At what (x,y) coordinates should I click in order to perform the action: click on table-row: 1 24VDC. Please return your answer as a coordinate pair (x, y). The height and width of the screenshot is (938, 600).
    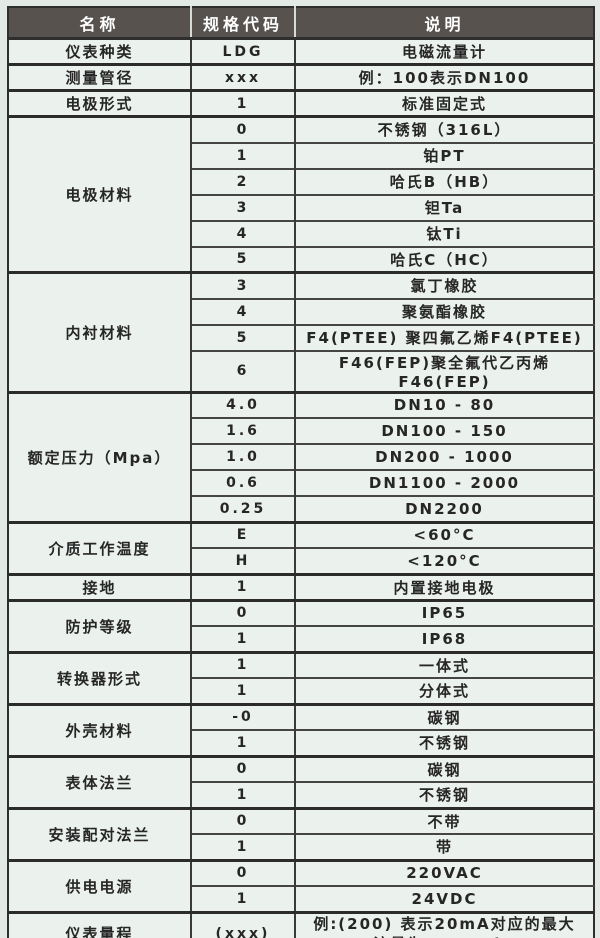
    Looking at the image, I should click on (301, 898).